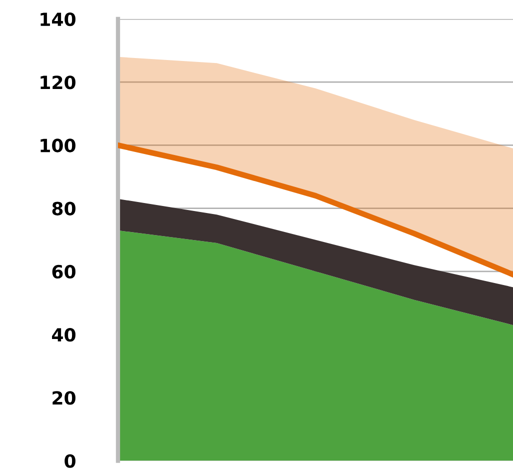  What do you see at coordinates (64, 209) in the screenshot?
I see `y-tick-label: 80` at bounding box center [64, 209].